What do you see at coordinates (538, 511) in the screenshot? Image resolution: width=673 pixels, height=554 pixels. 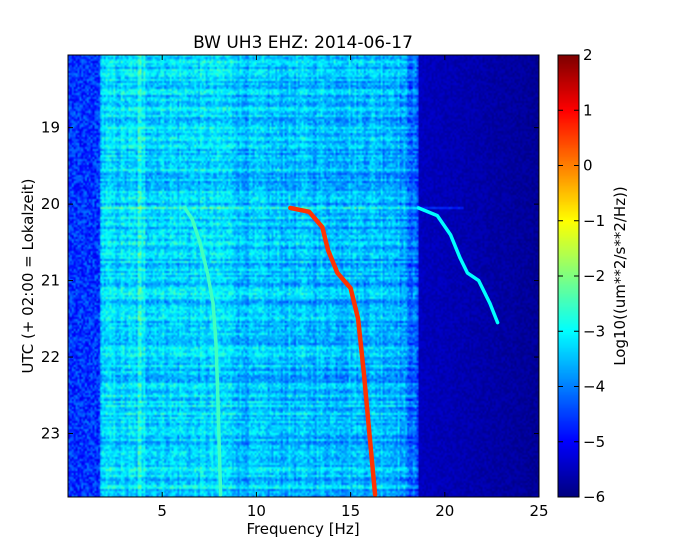 I see `x-tick-label: 25` at bounding box center [538, 511].